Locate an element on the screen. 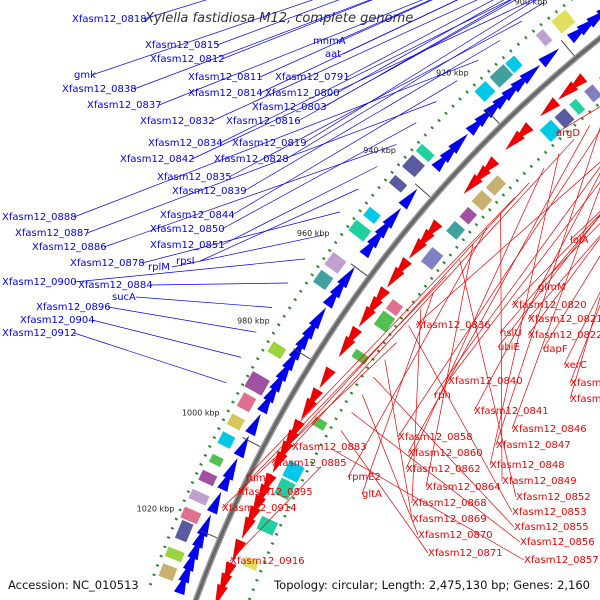  forward-gene-label: Xfasm12_0819 is located at coordinates (269, 143).